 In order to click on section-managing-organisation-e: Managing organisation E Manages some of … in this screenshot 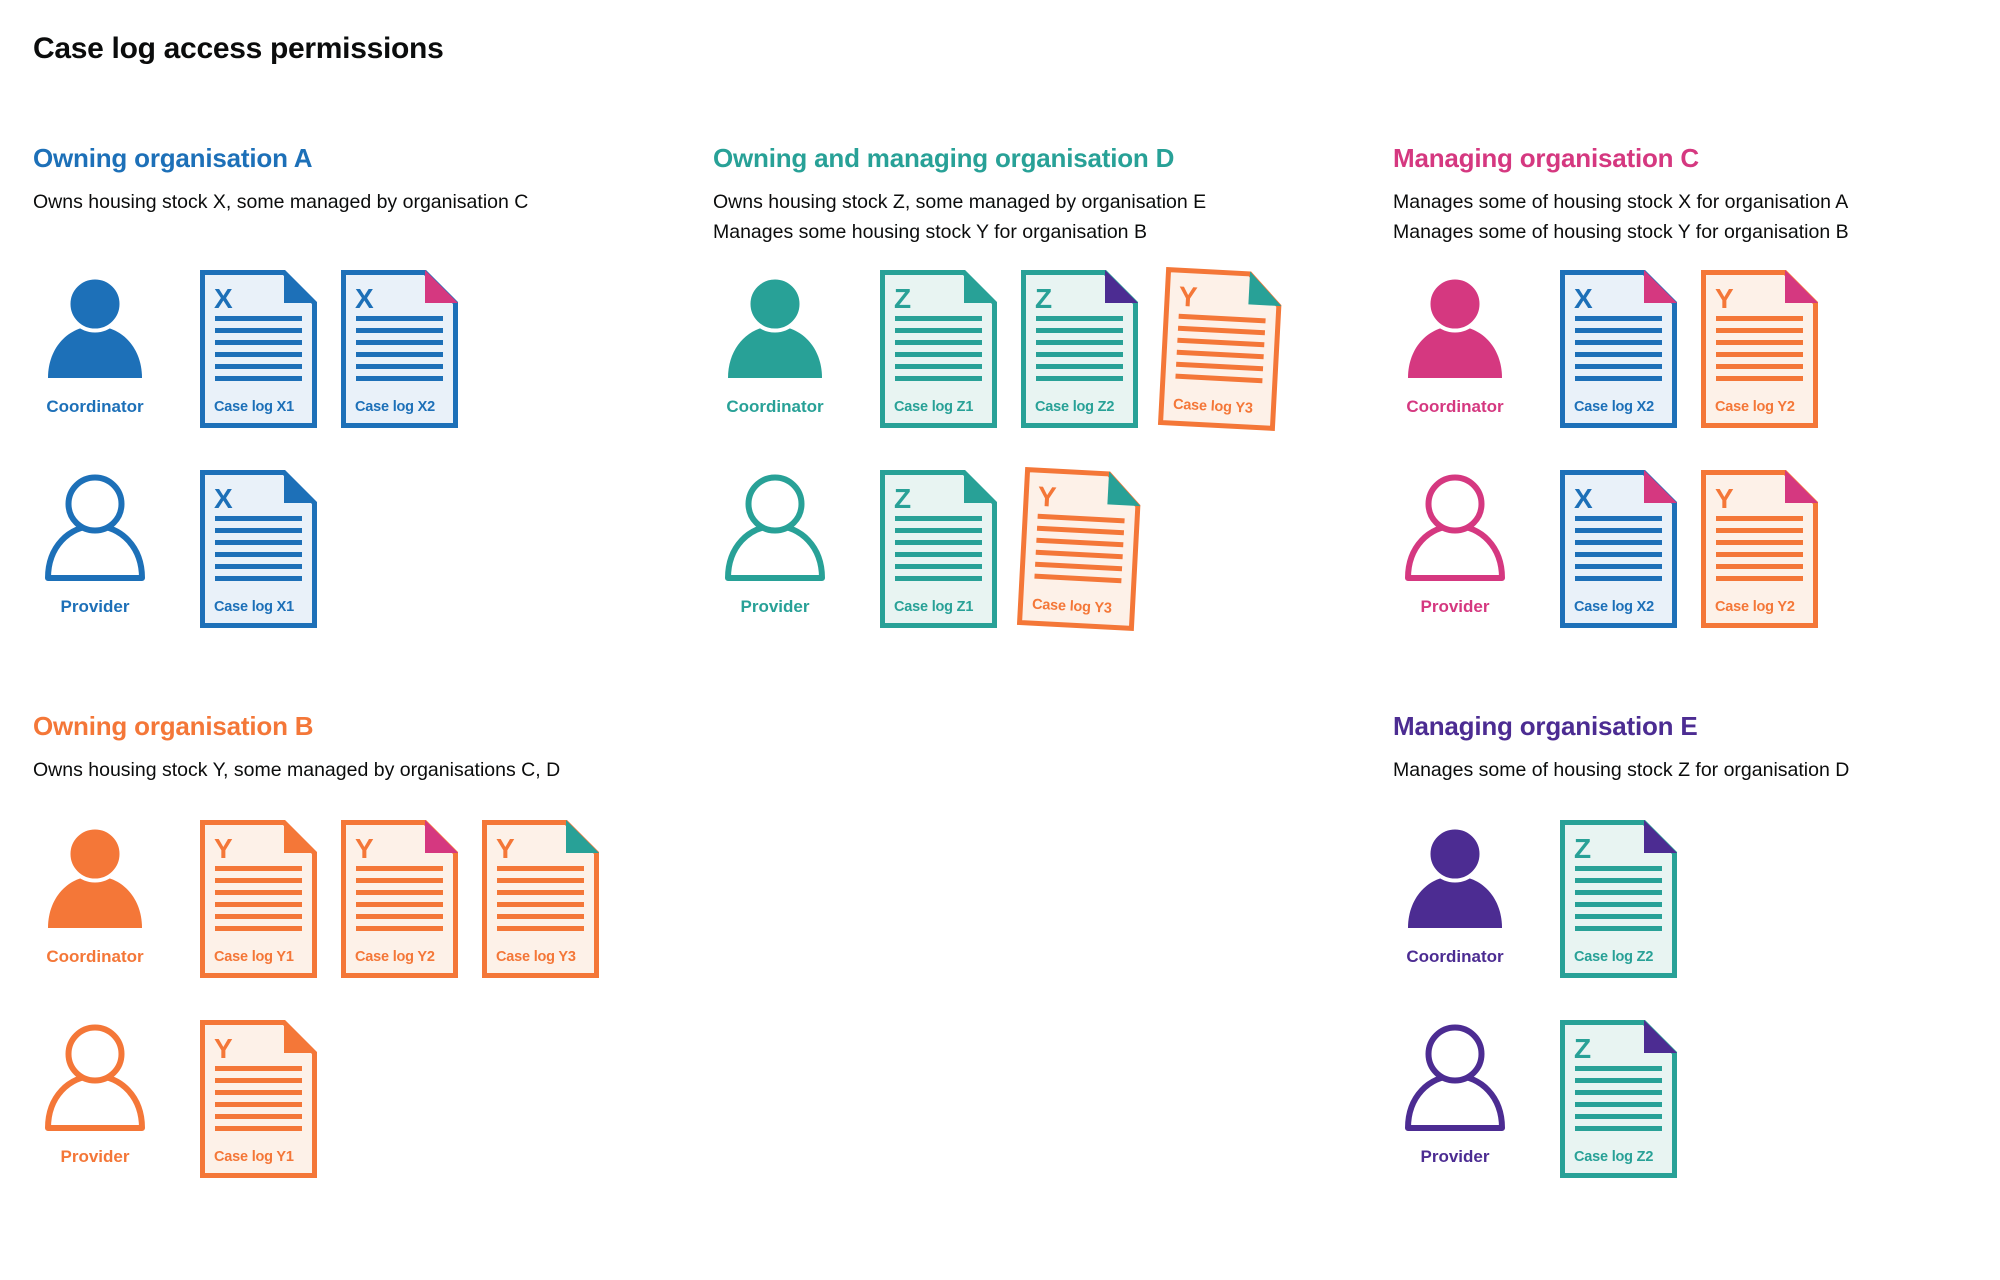, I will do `click(1693, 990)`.